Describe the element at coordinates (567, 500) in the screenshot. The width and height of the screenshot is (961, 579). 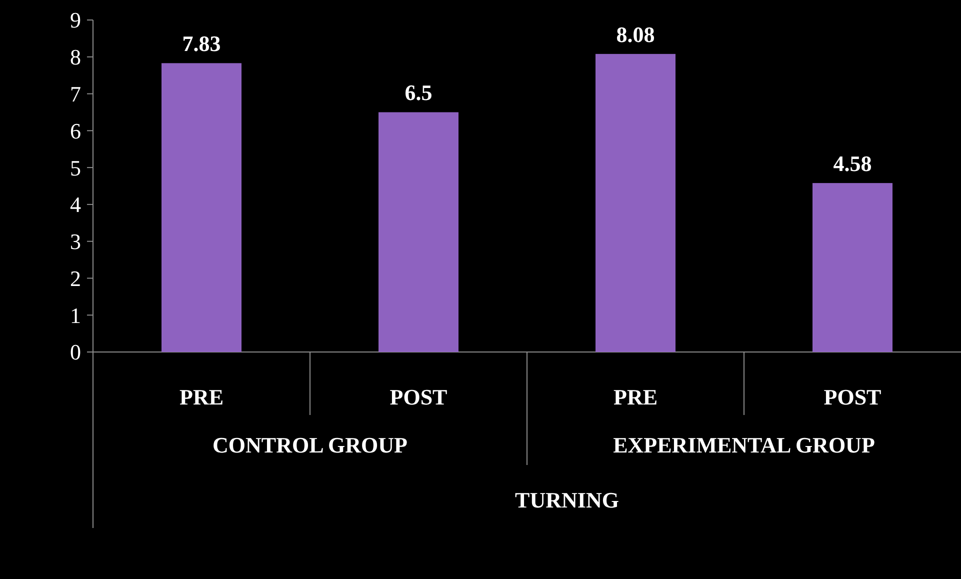
I see `x-axis-title: TURNING` at that location.